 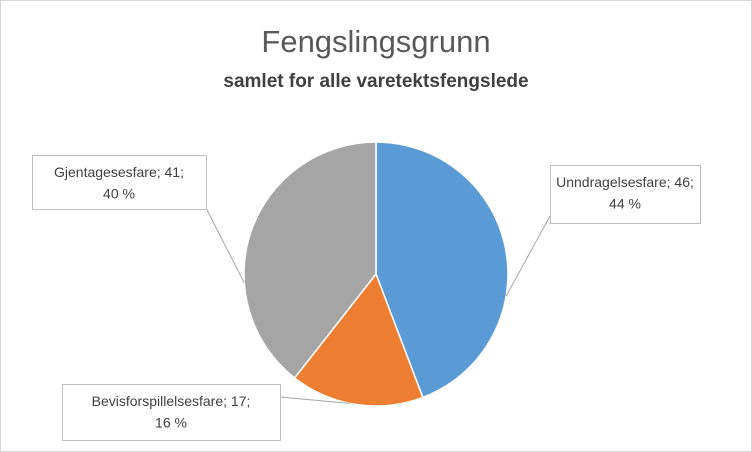 What do you see at coordinates (171, 423) in the screenshot?
I see `percent-label: 16 %` at bounding box center [171, 423].